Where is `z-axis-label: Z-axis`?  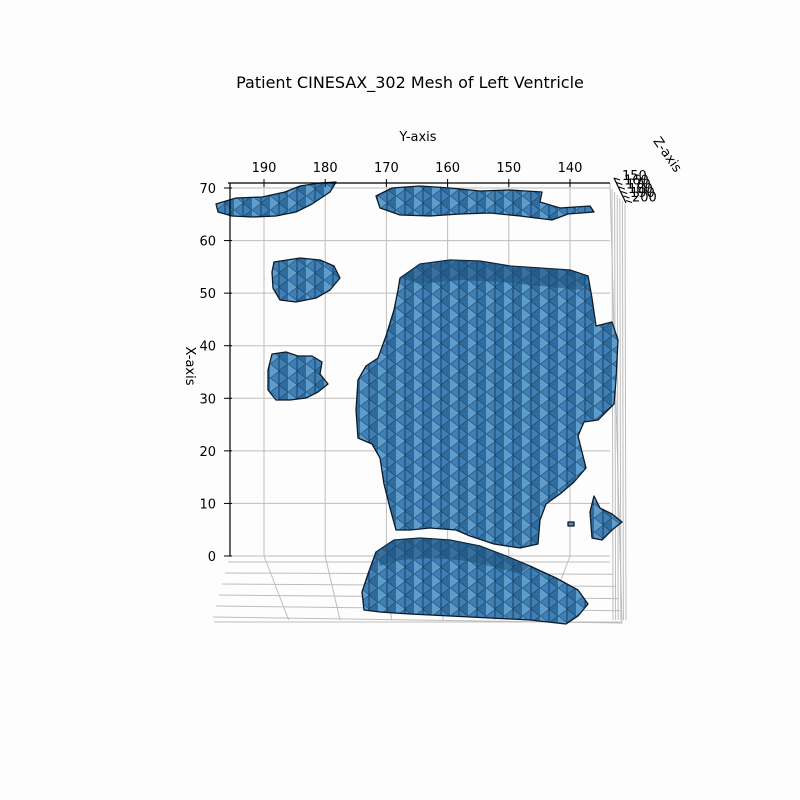
z-axis-label: Z-axis is located at coordinates (666, 155).